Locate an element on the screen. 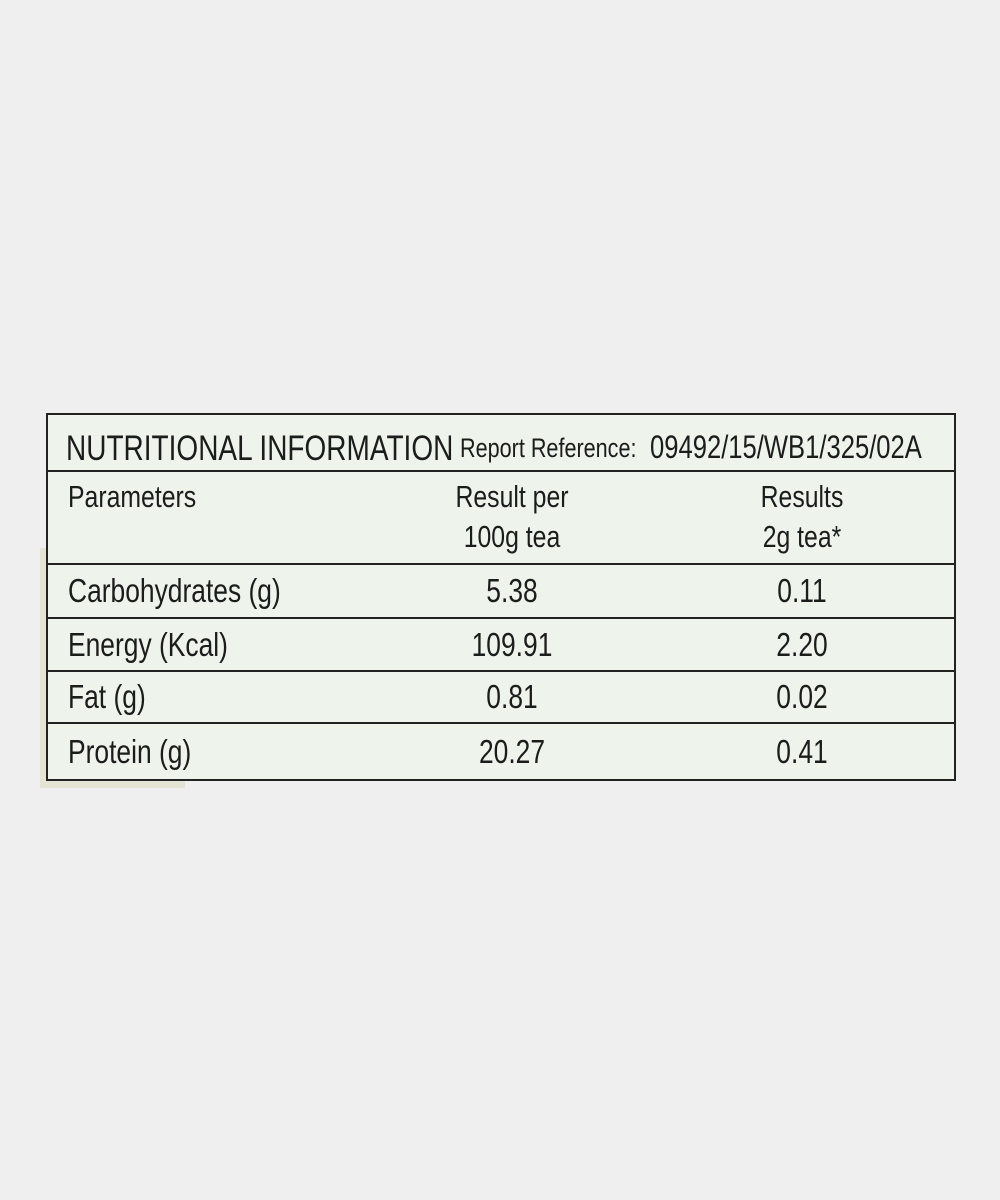 Image resolution: width=1000 pixels, height=1200 pixels. value: 5.38 is located at coordinates (512, 590).